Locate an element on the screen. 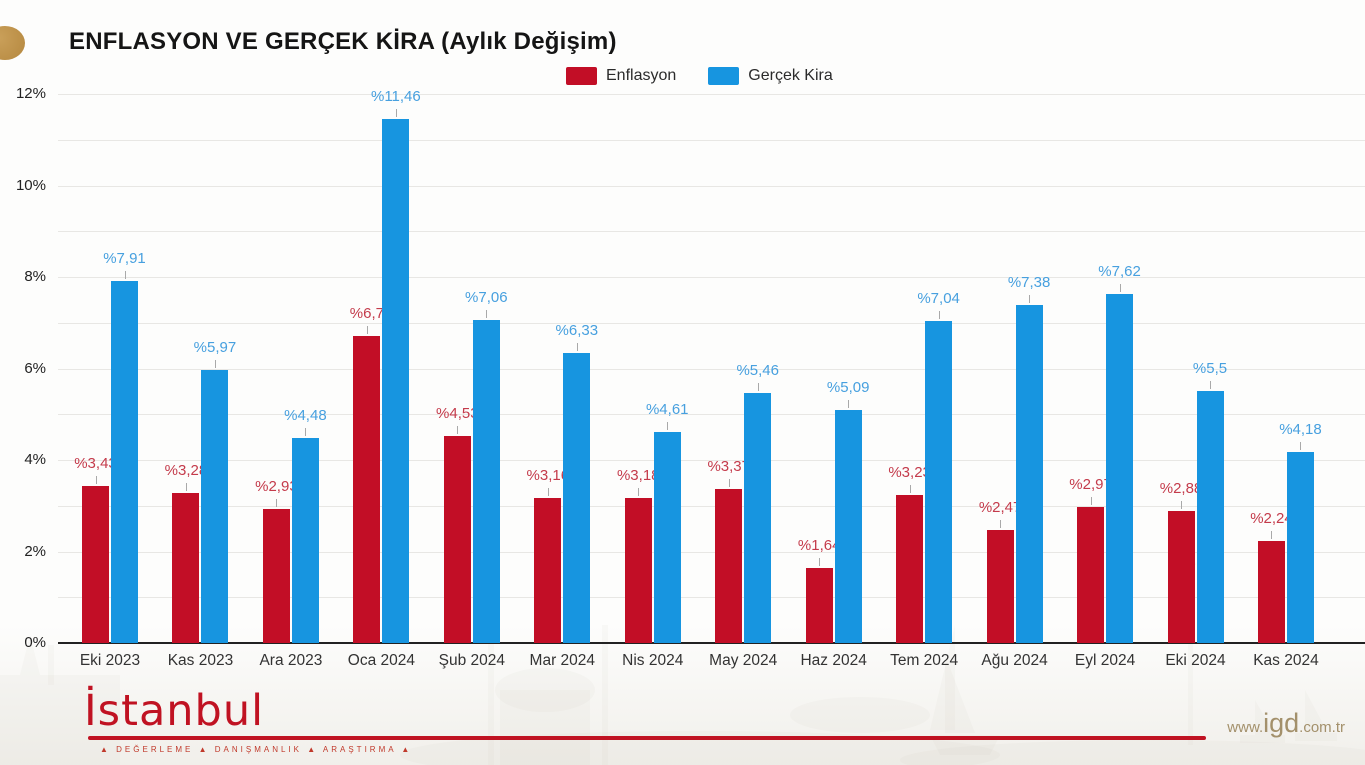  x-axis-tick-label: Ara 2023 is located at coordinates (291, 660).